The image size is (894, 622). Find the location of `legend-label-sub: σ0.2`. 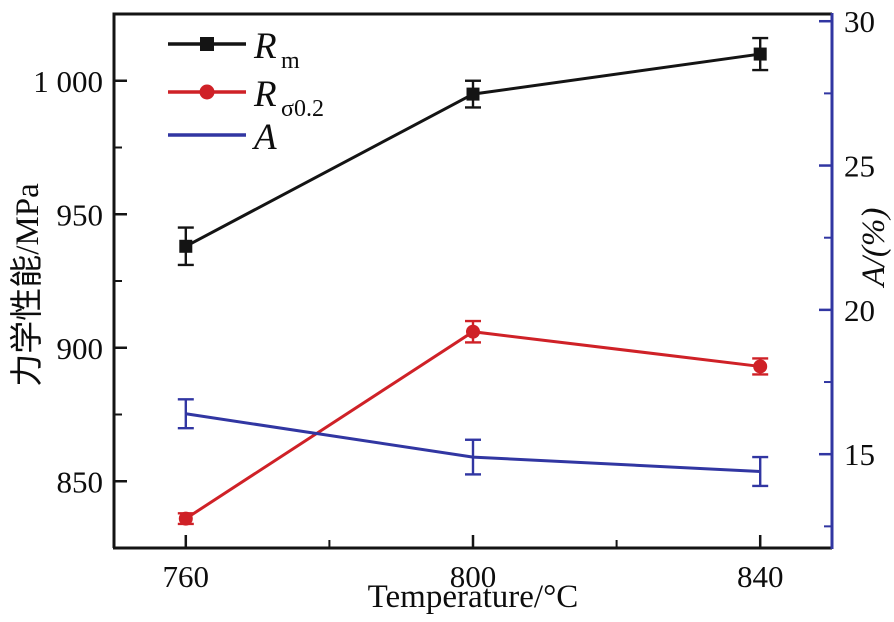

legend-label-sub: σ0.2 is located at coordinates (302, 109).